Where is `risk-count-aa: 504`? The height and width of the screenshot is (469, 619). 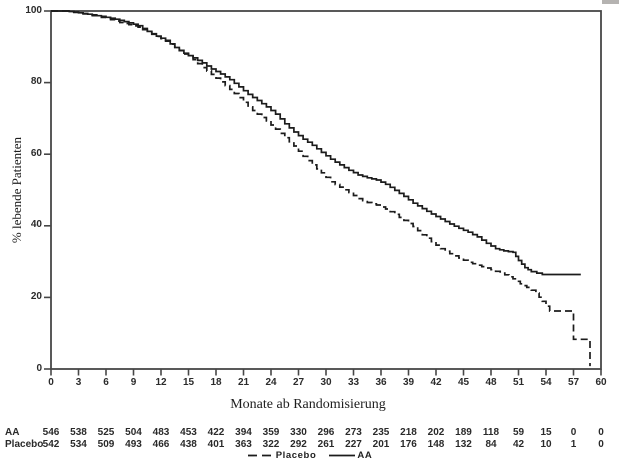
risk-count-aa: 504 is located at coordinates (133, 432).